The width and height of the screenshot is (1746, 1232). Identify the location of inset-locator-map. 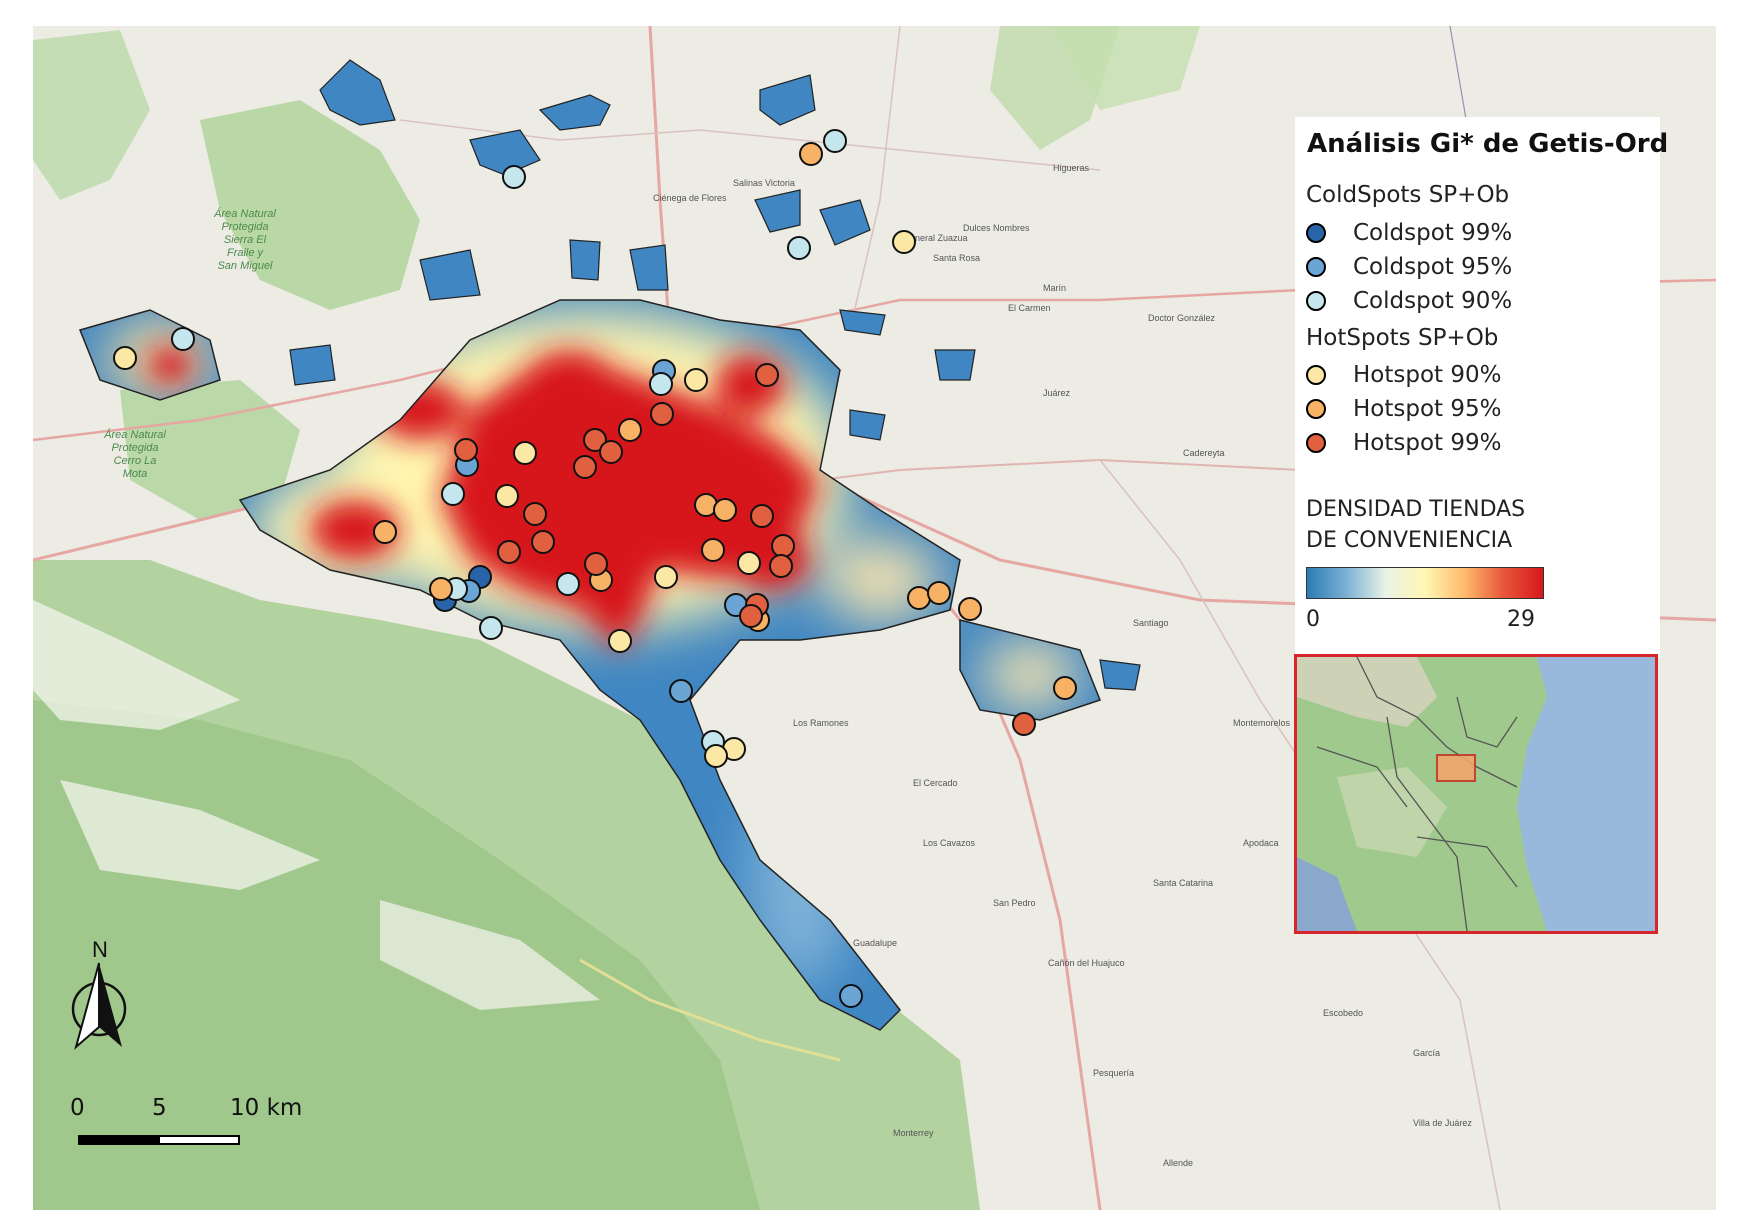
(1476, 794).